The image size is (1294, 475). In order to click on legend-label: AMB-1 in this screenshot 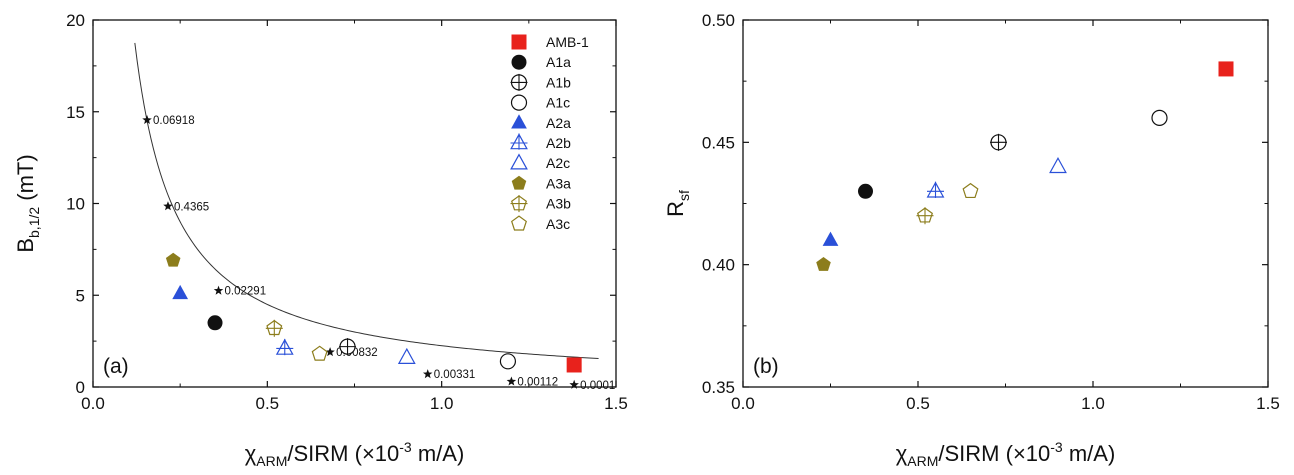, I will do `click(567, 42)`.